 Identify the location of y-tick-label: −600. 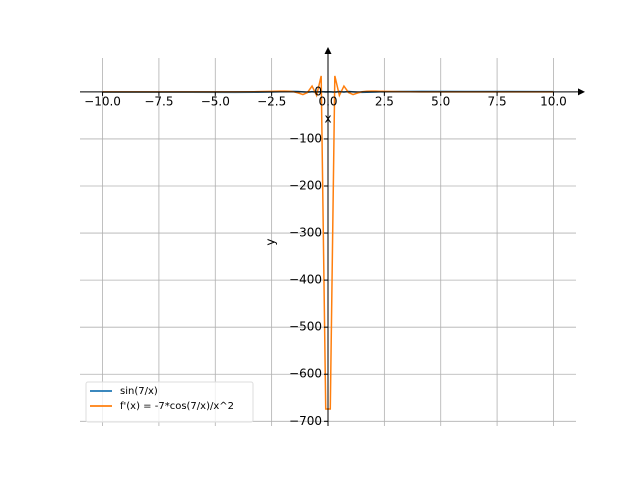
(305, 374).